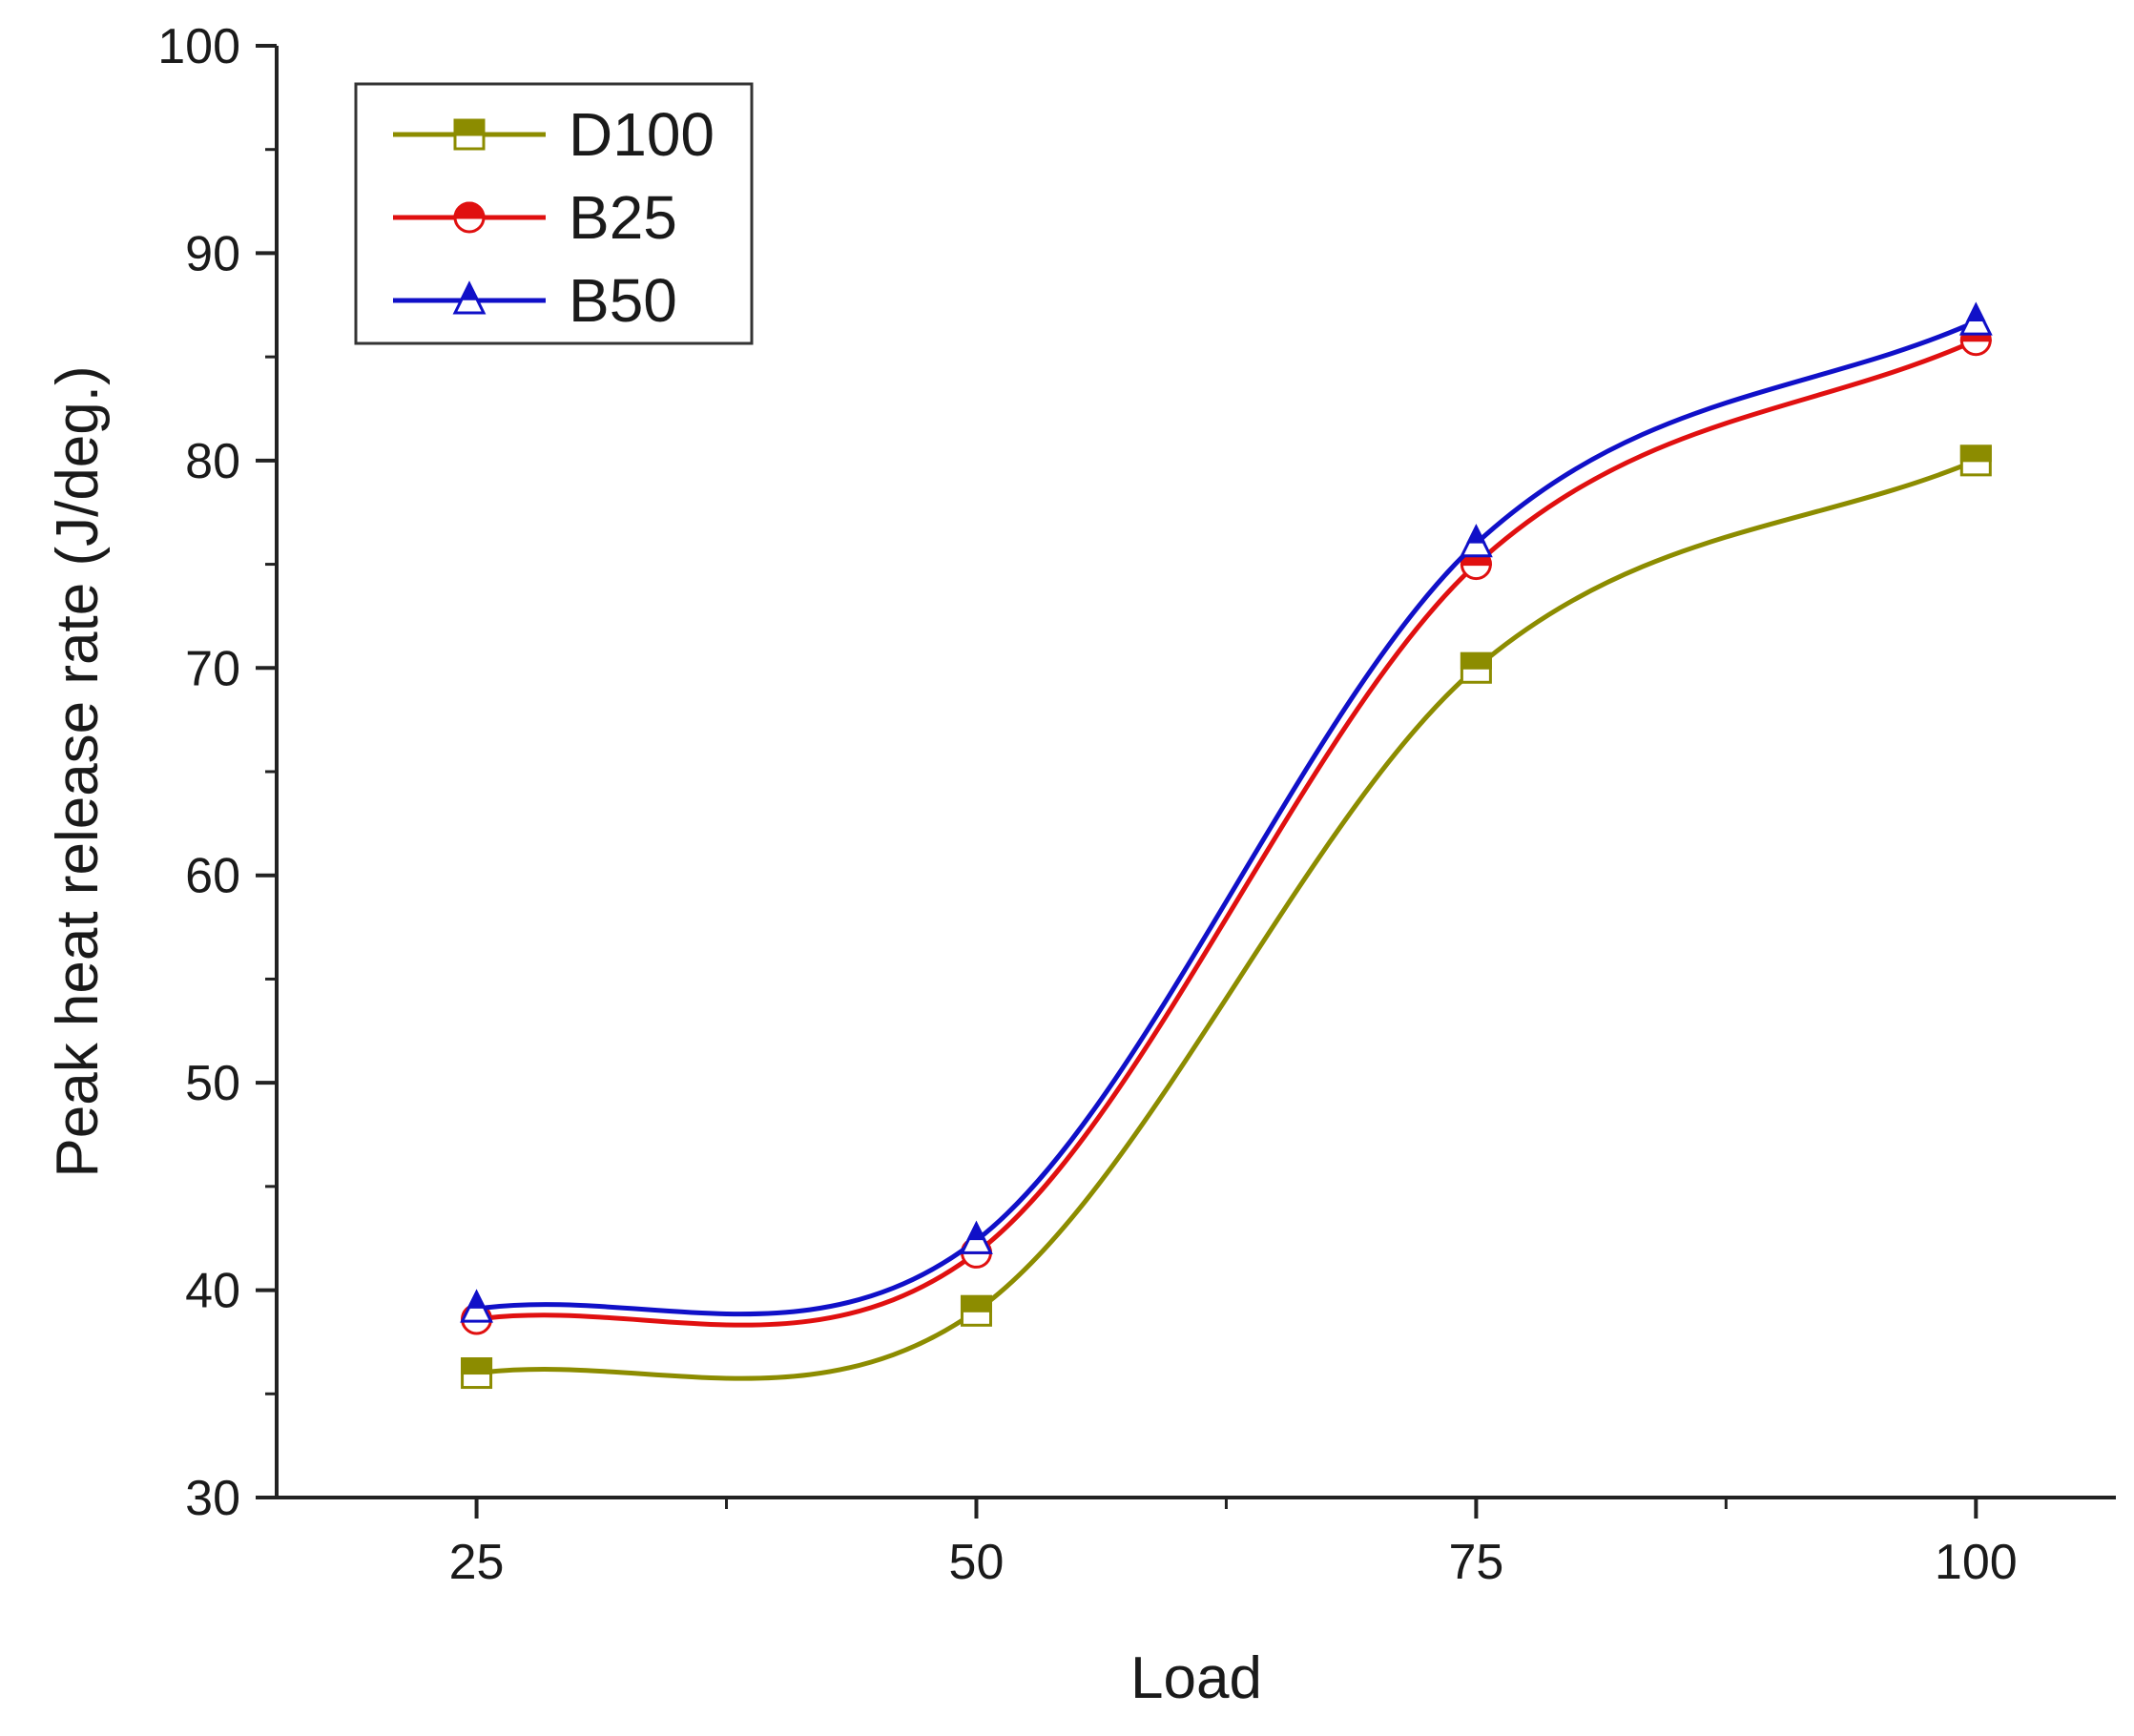  What do you see at coordinates (212, 1291) in the screenshot?
I see `y-tick-label: 40` at bounding box center [212, 1291].